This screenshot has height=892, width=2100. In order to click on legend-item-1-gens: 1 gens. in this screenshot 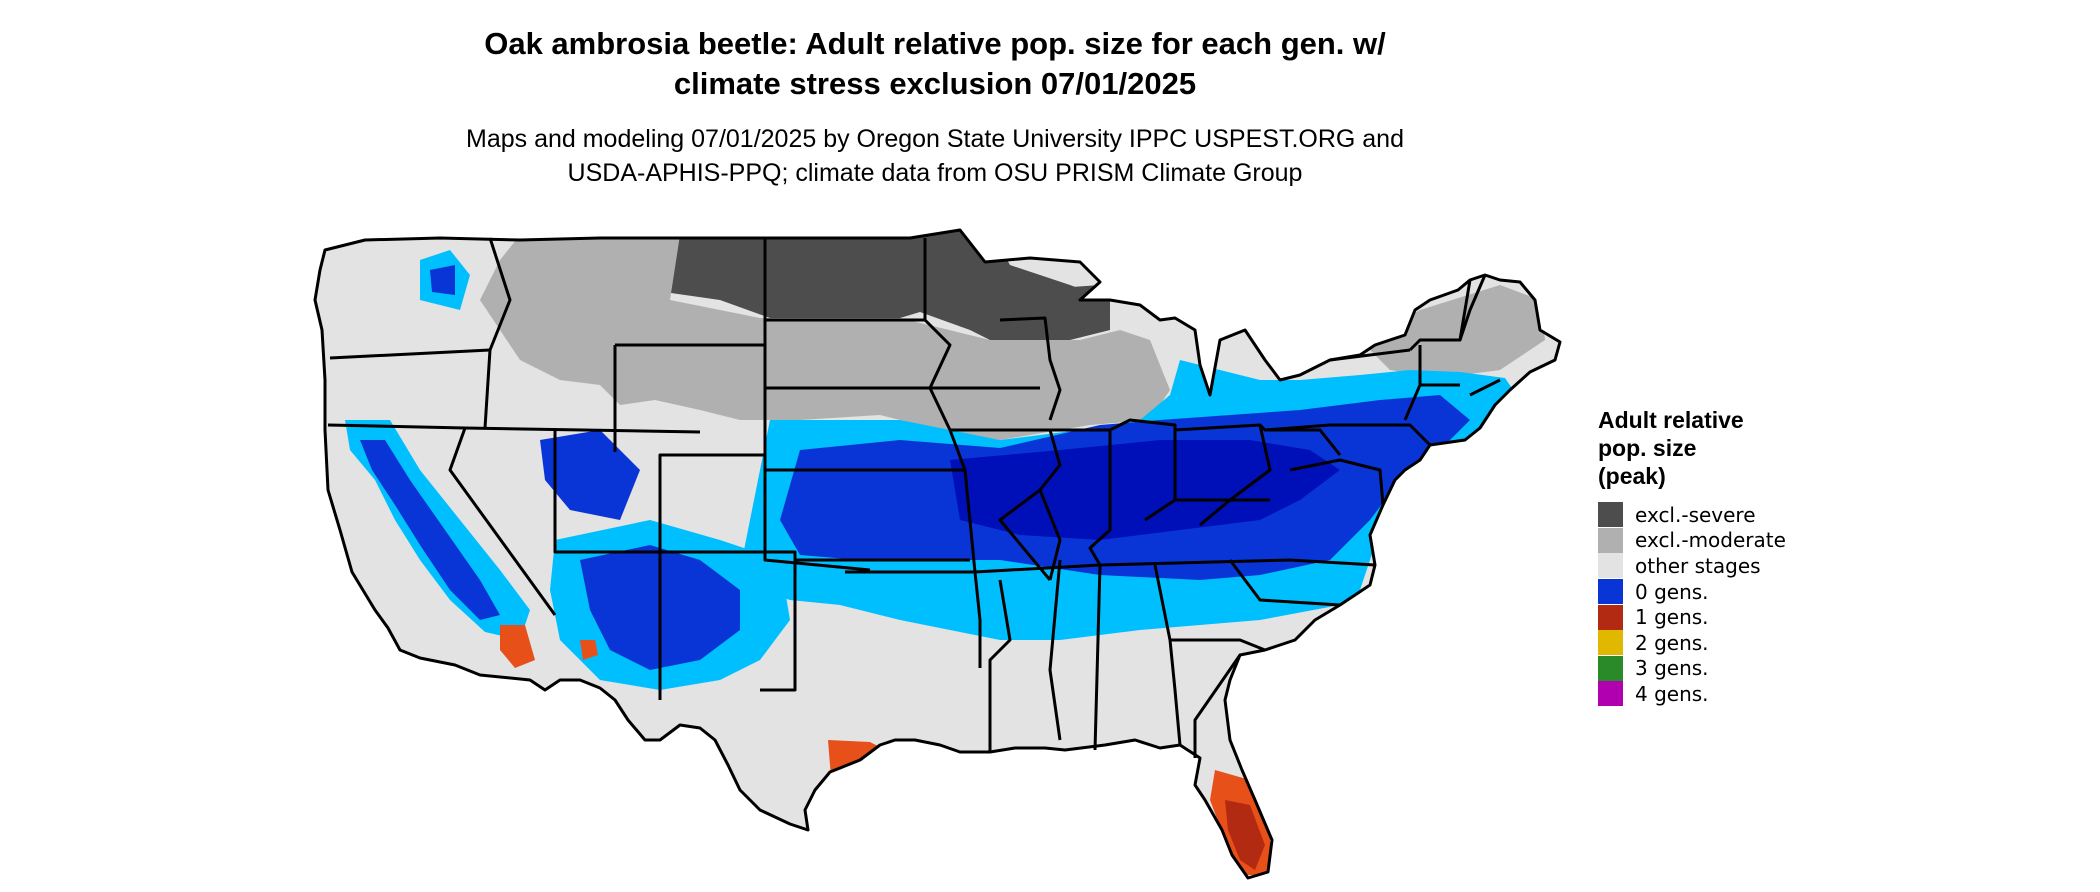, I will do `click(1692, 617)`.